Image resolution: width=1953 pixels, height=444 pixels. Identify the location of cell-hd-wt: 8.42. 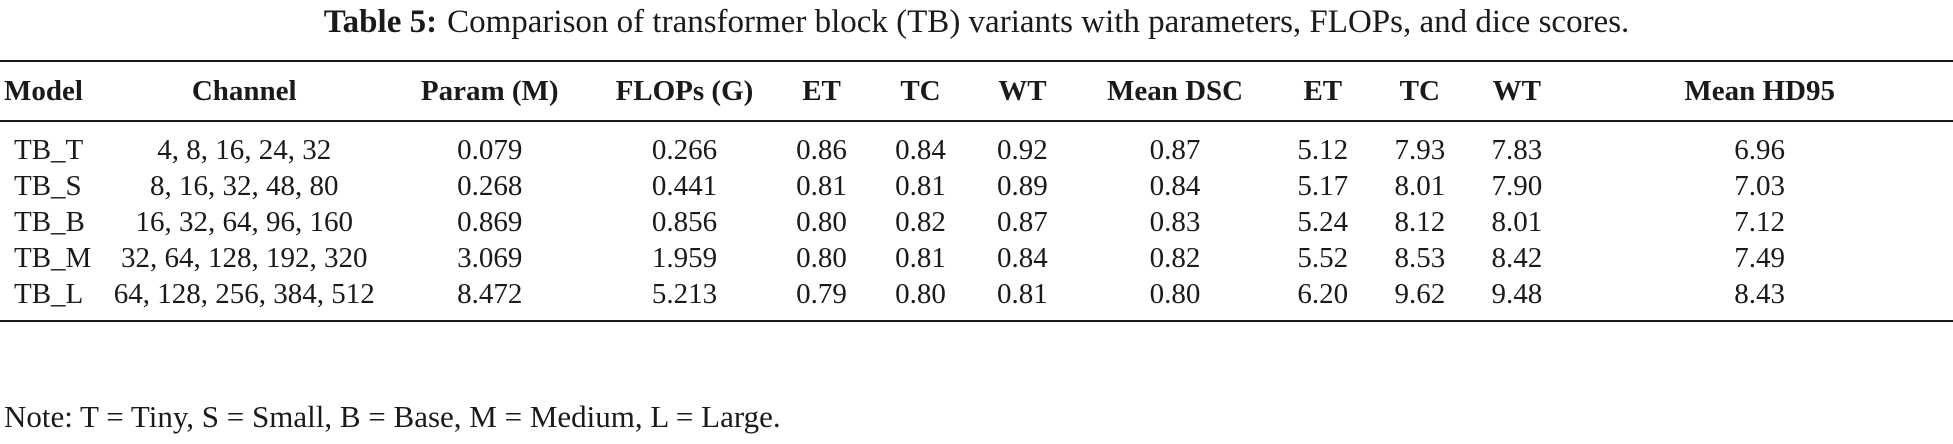
(1517, 257).